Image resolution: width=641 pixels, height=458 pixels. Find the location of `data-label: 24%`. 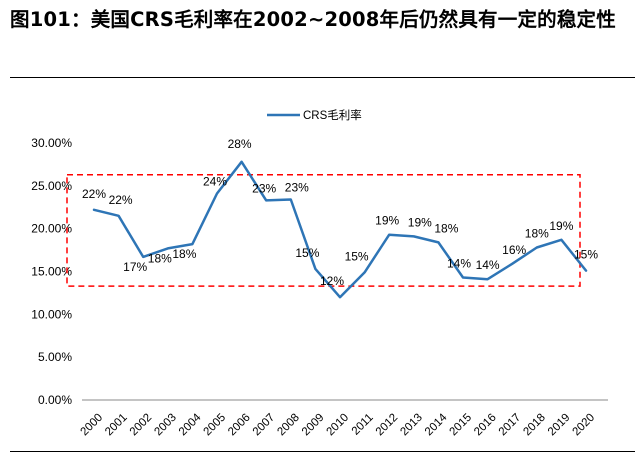

data-label: 24% is located at coordinates (215, 182).